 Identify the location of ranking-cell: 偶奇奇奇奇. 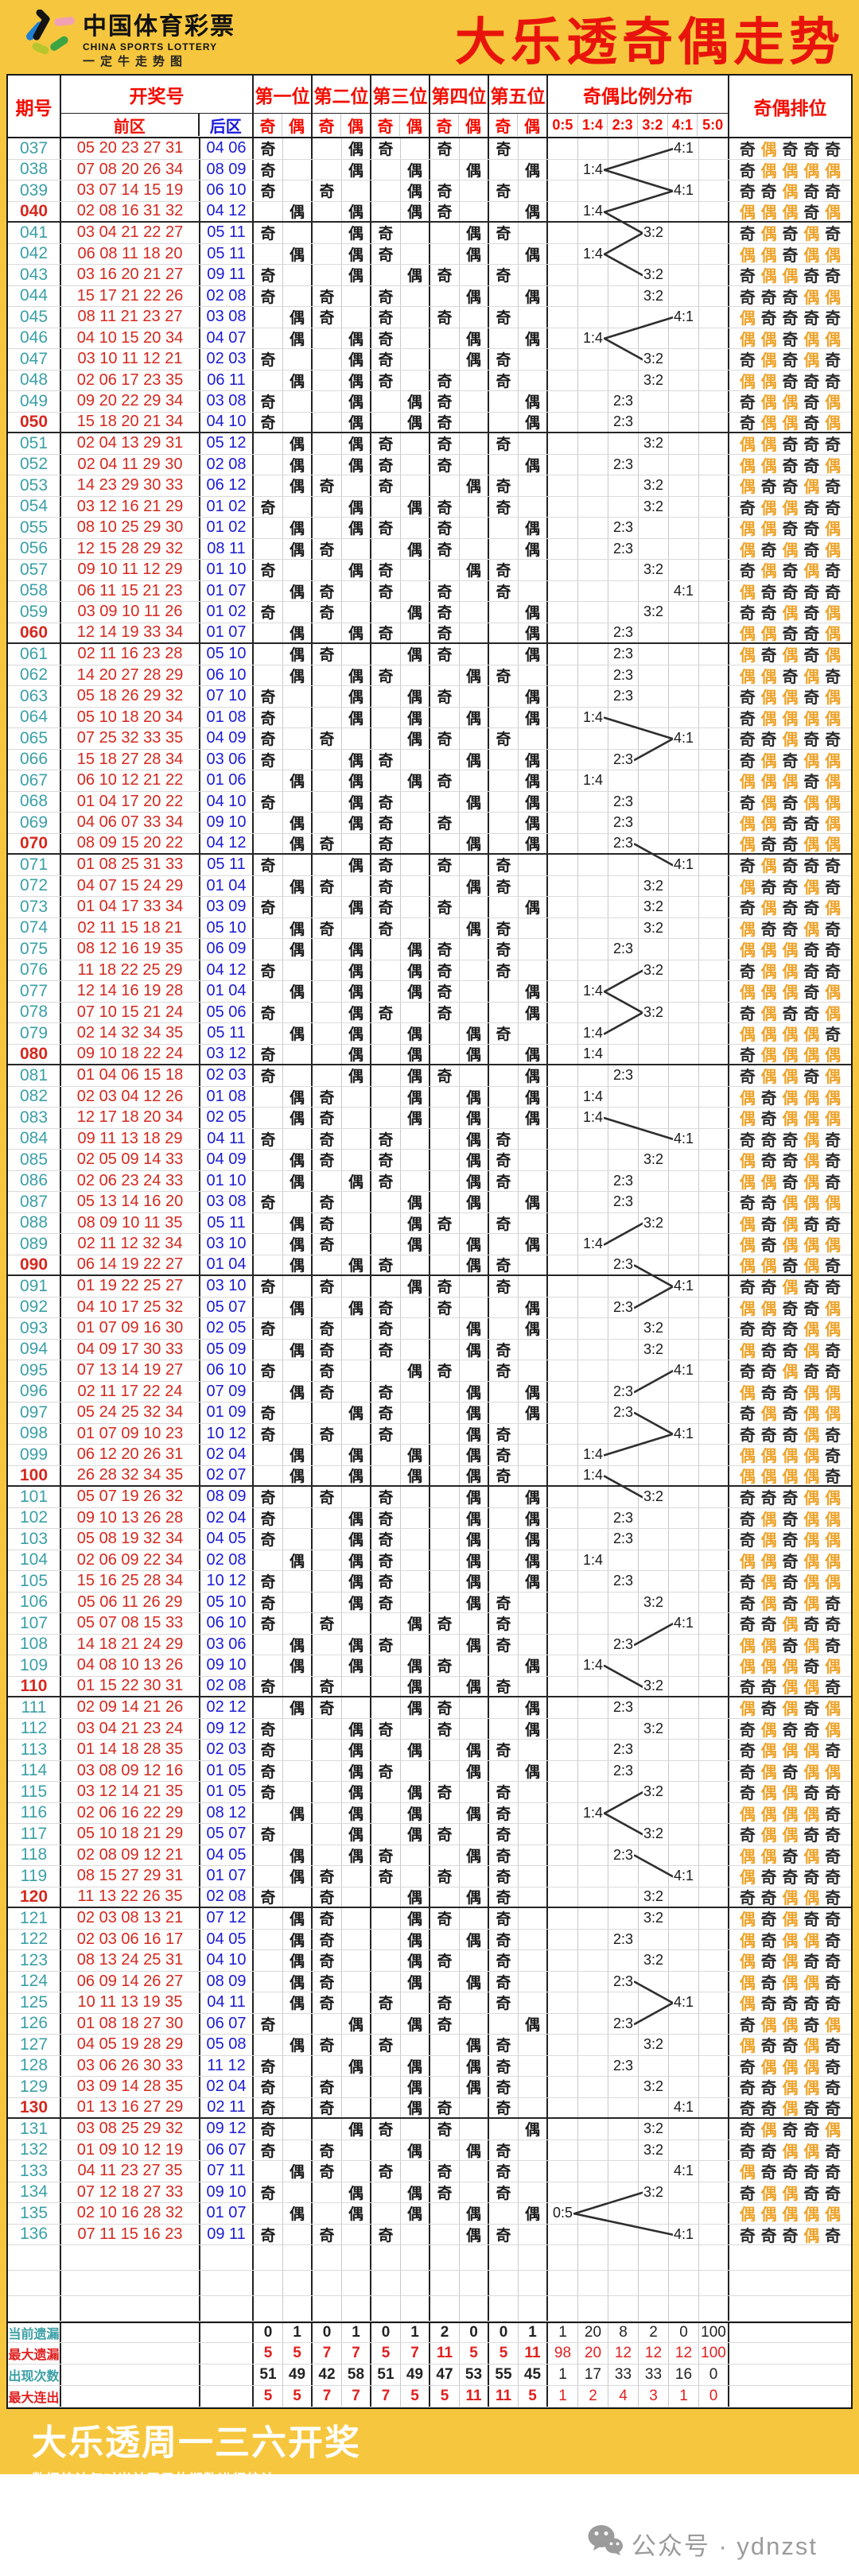
(790, 2171).